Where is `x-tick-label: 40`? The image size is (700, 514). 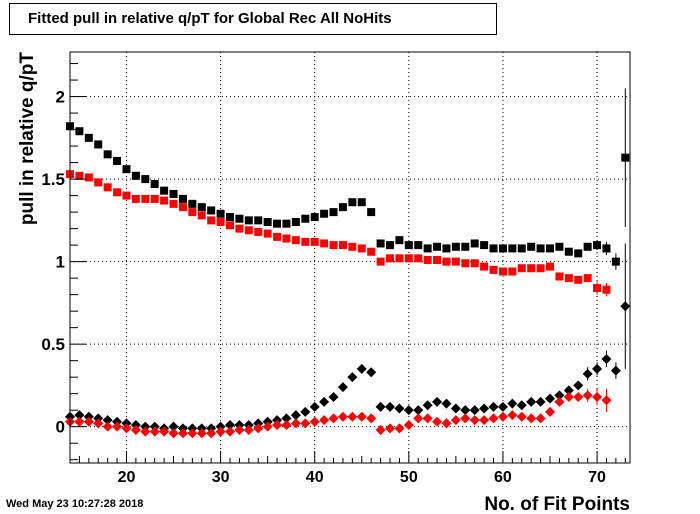
x-tick-label: 40 is located at coordinates (315, 477).